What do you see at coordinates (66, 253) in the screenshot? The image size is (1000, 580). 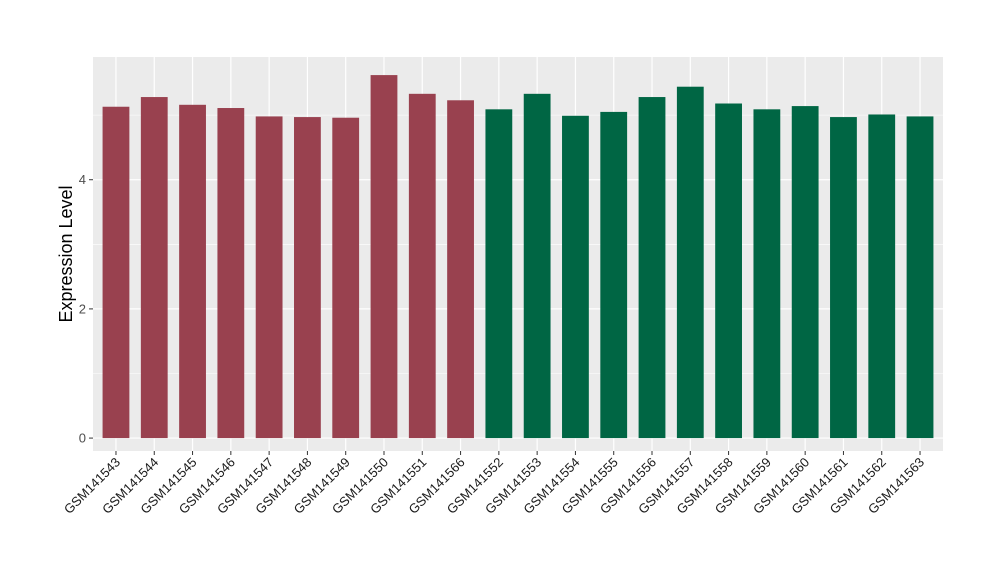 I see `y-axis-title: Expression Level` at bounding box center [66, 253].